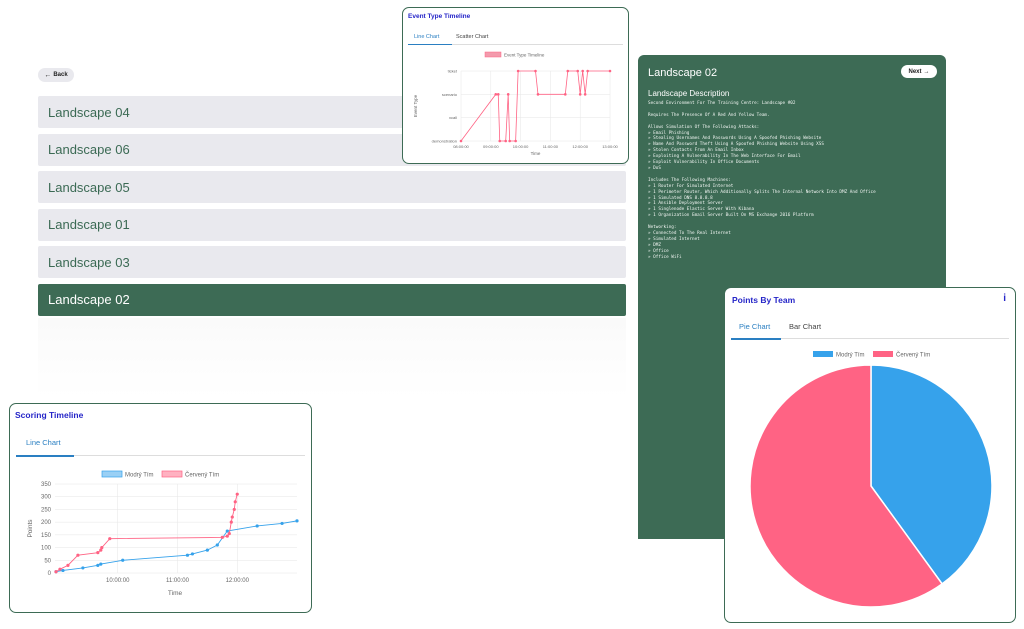  Describe the element at coordinates (931, 474) in the screenshot. I see `pie-slice` at that location.